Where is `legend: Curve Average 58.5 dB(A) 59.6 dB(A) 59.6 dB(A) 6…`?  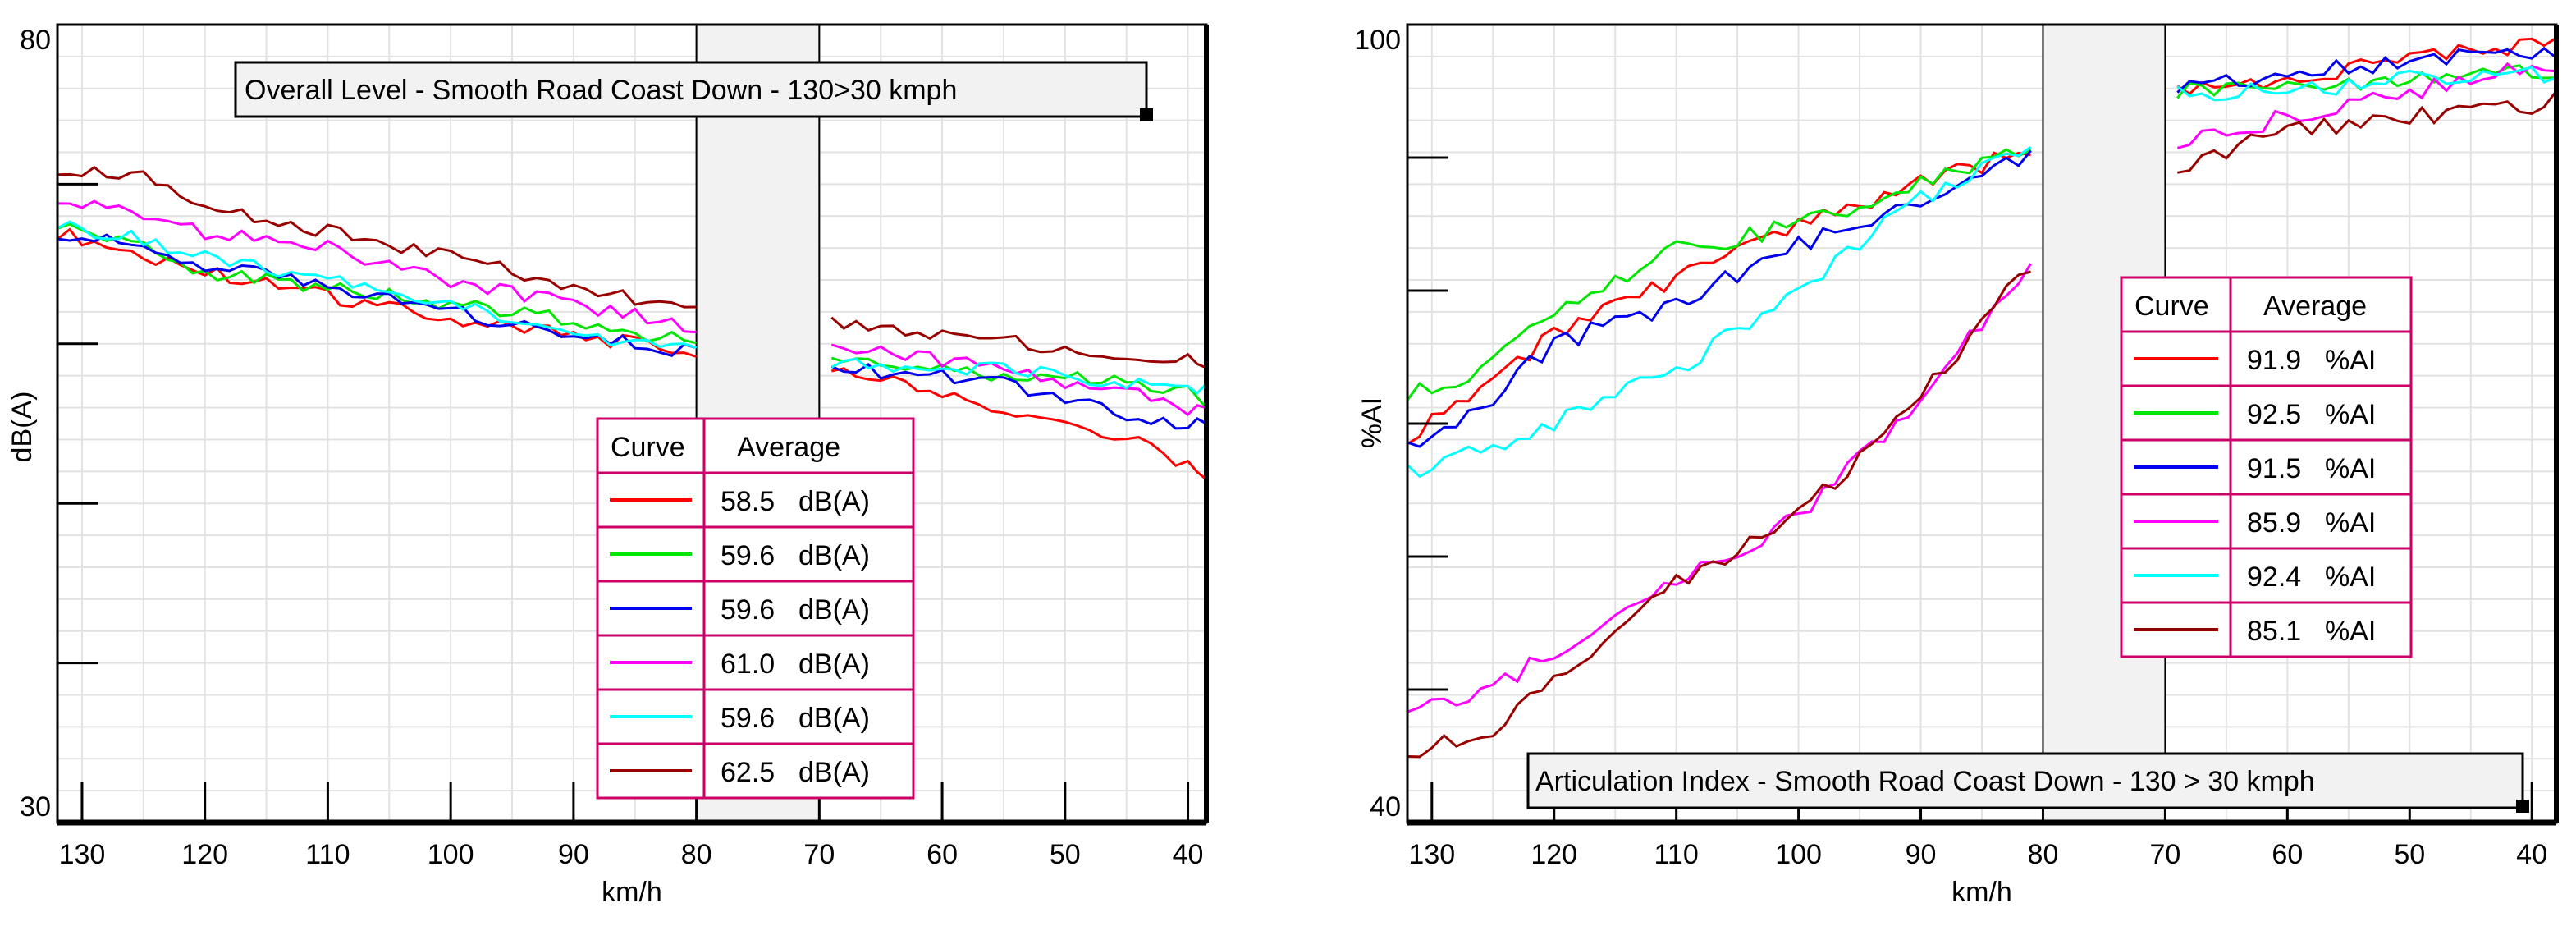 legend: Curve Average 58.5 dB(A) 59.6 dB(A) 59.6 dB(A) 6… is located at coordinates (755, 608).